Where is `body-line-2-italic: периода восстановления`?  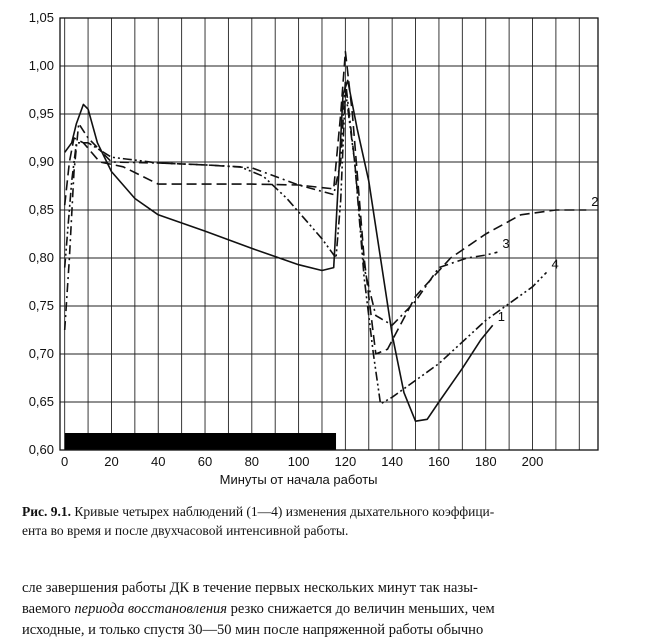
body-line-2-italic: периода восстановления is located at coordinates (151, 609).